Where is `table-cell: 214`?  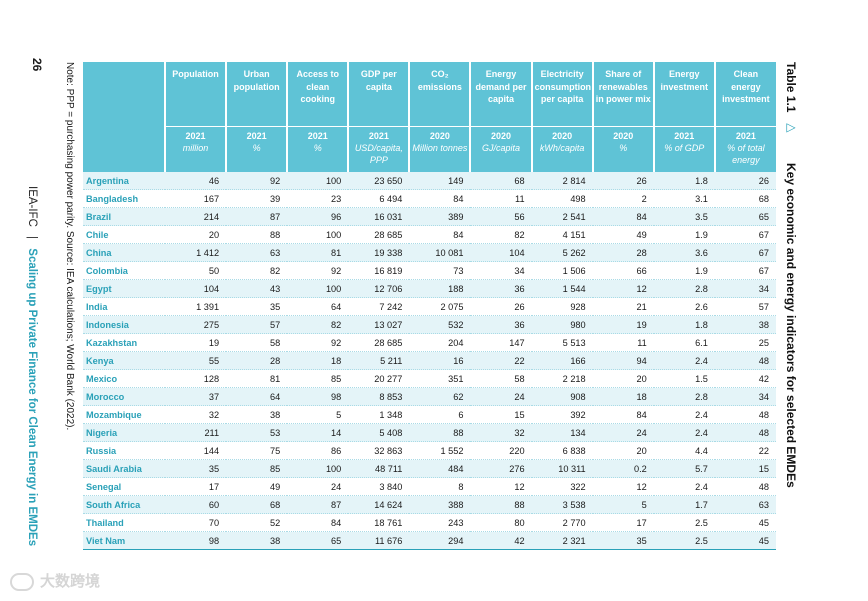 table-cell: 214 is located at coordinates (196, 216).